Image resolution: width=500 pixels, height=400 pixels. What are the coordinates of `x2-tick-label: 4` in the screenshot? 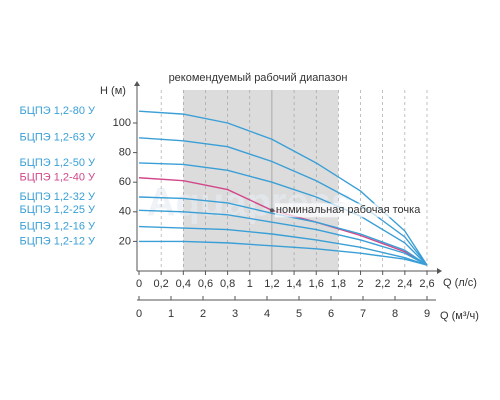 It's located at (267, 314).